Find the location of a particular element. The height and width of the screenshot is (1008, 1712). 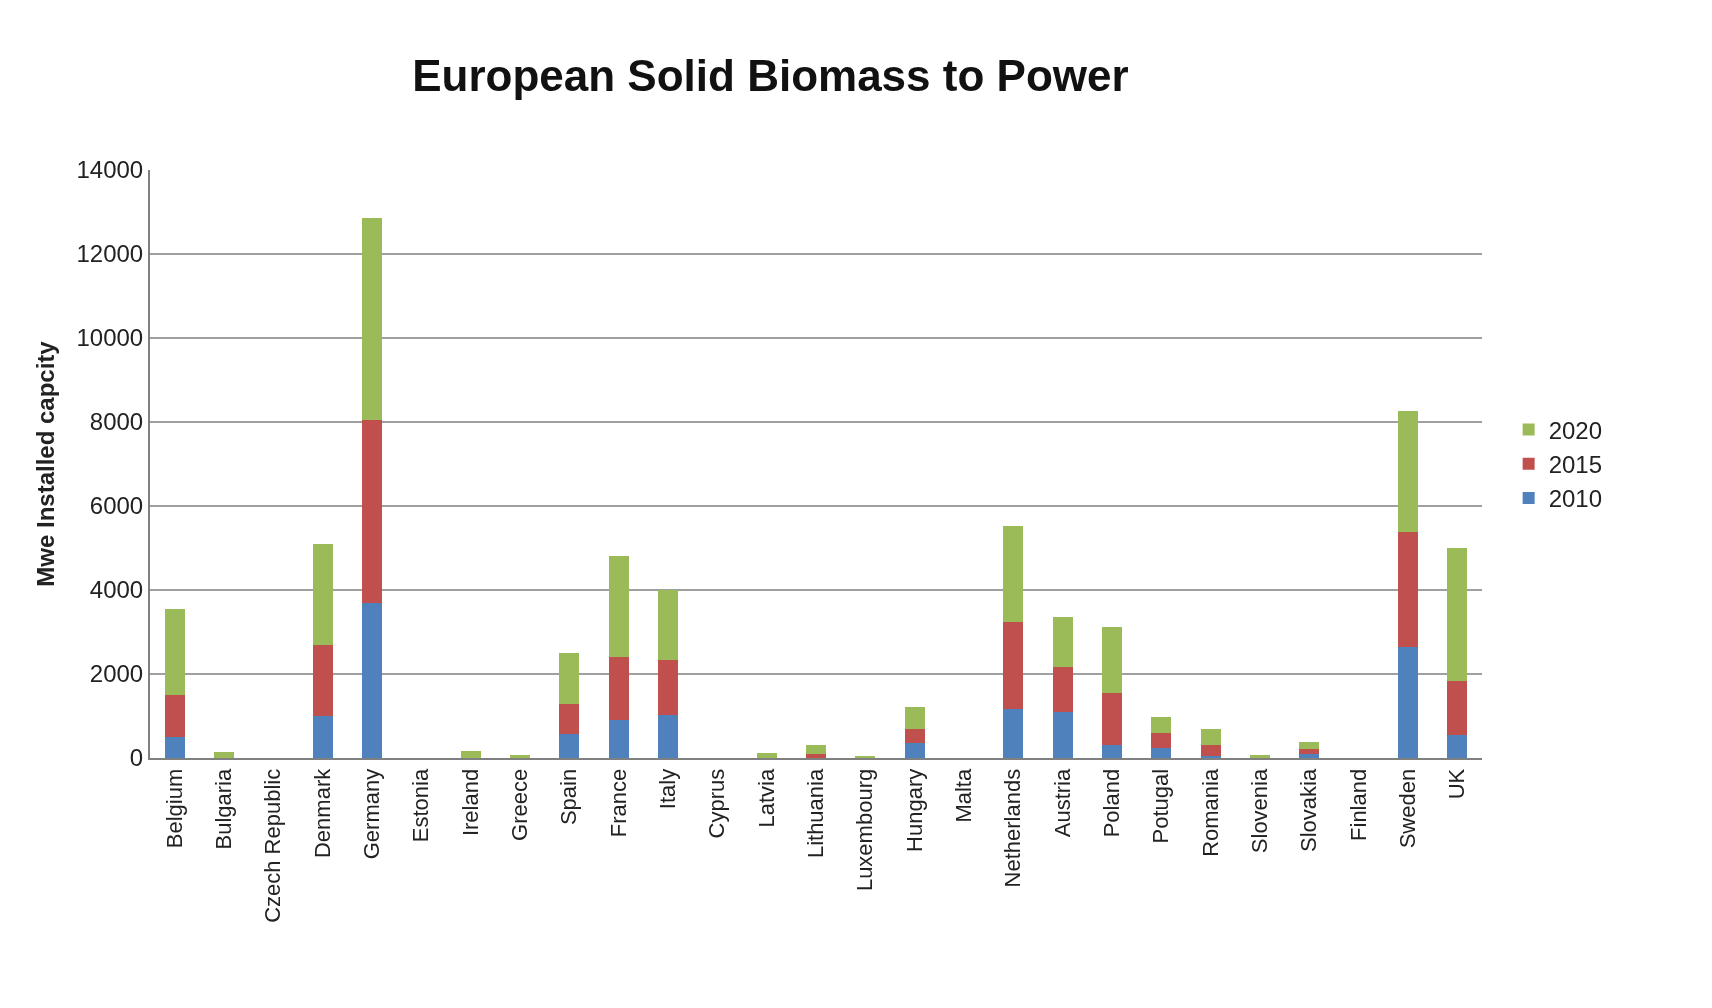

x-tick-label: Germany is located at coordinates (372, 814).